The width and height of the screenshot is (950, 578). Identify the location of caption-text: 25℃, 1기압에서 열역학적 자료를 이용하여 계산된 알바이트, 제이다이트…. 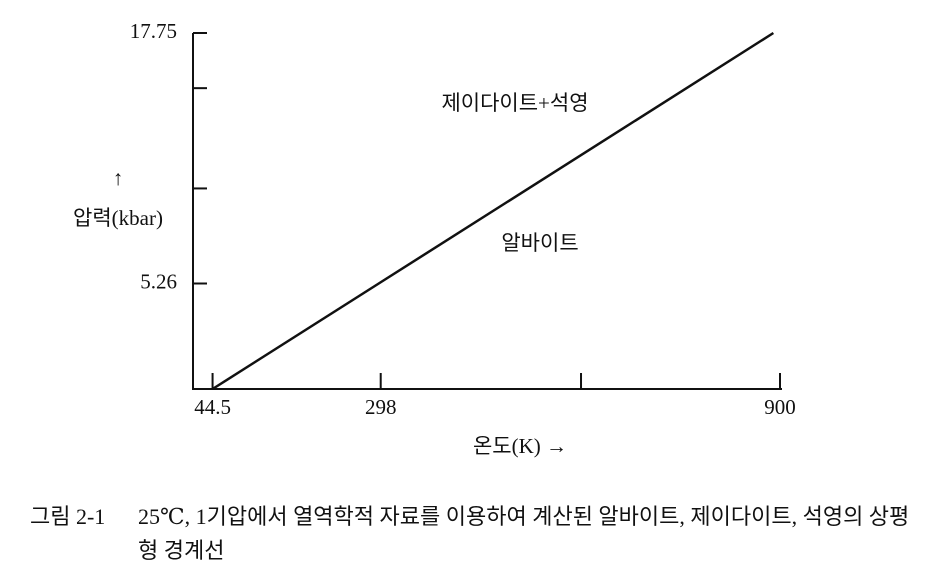
(524, 533).